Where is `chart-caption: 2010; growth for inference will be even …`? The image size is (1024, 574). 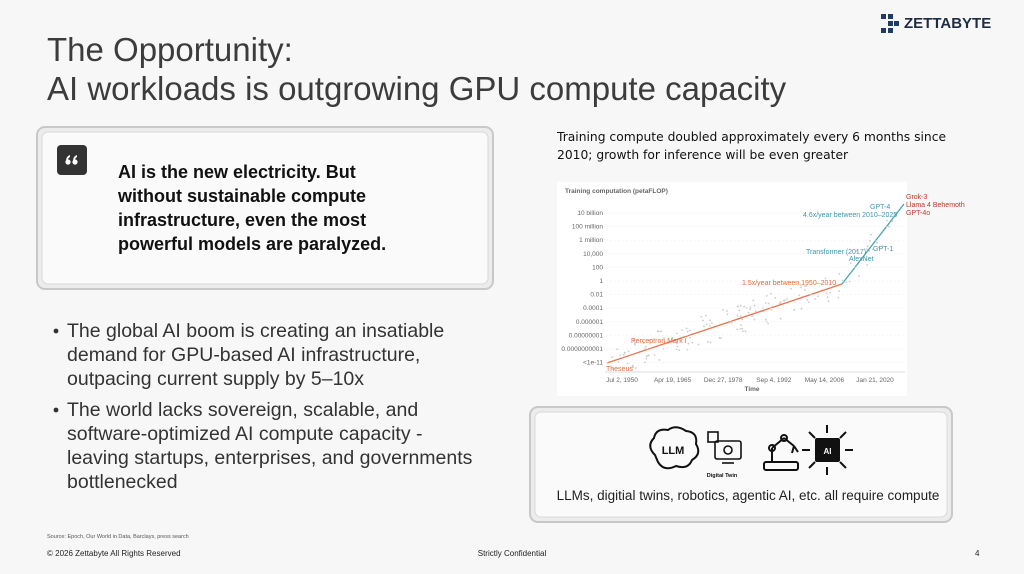 chart-caption: 2010; growth for inference will be even … is located at coordinates (703, 155).